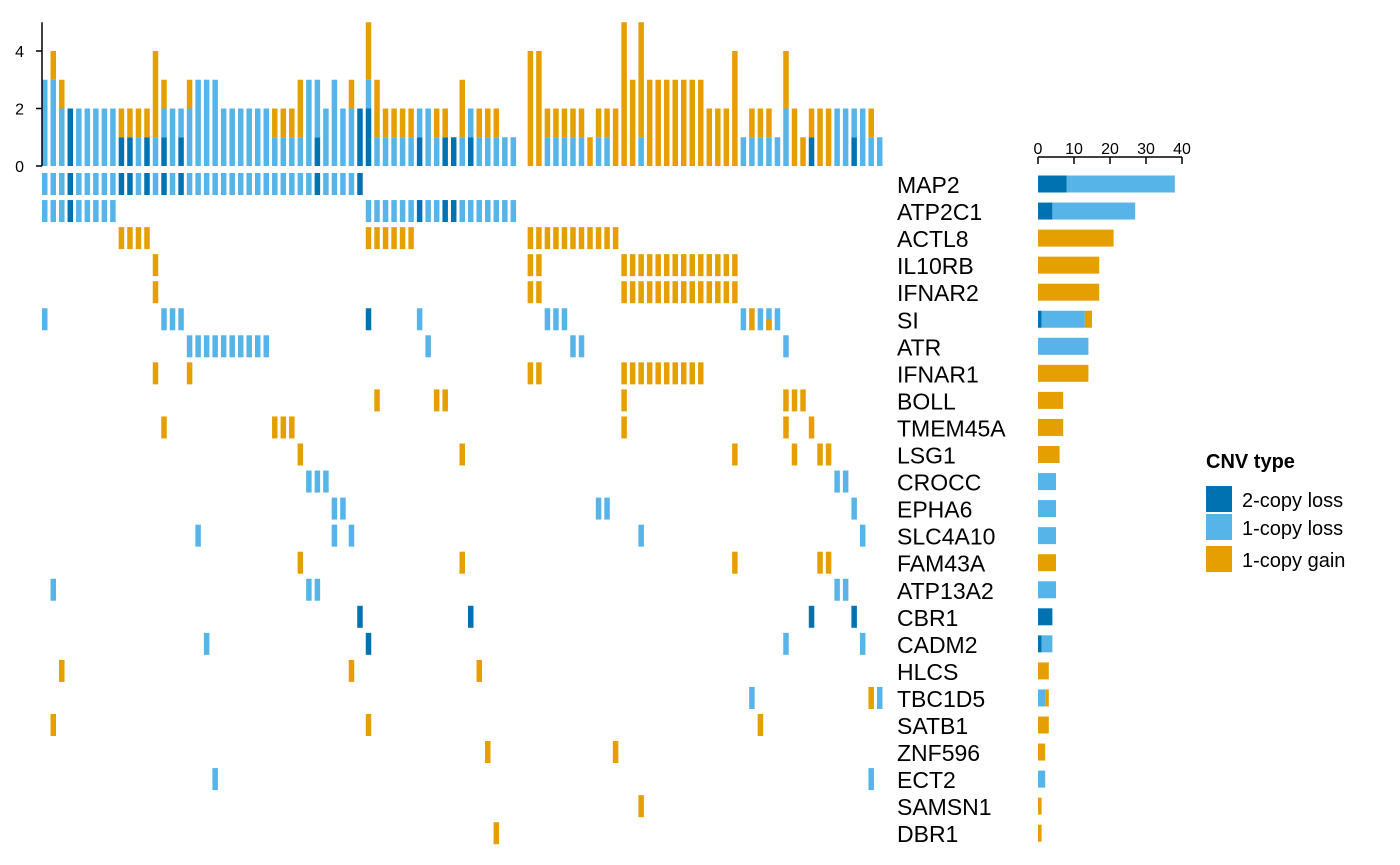 The image size is (1400, 865). I want to click on top-bar-sample-10-2-copy-loss, so click(130, 151).